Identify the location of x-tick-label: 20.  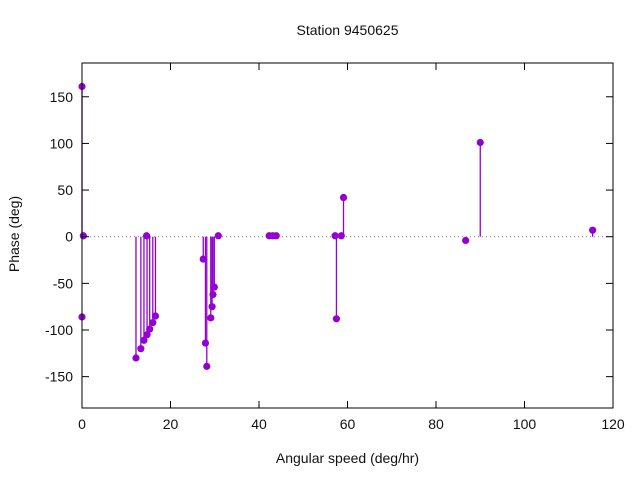
(171, 424).